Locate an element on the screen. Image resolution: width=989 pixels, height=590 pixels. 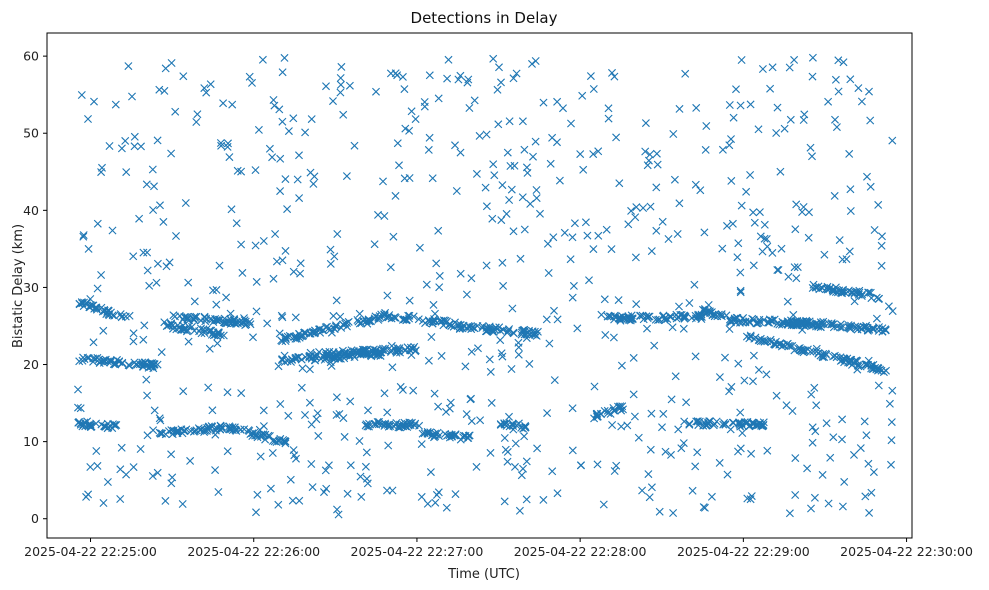
y-tick-label: 40 is located at coordinates (31, 210).